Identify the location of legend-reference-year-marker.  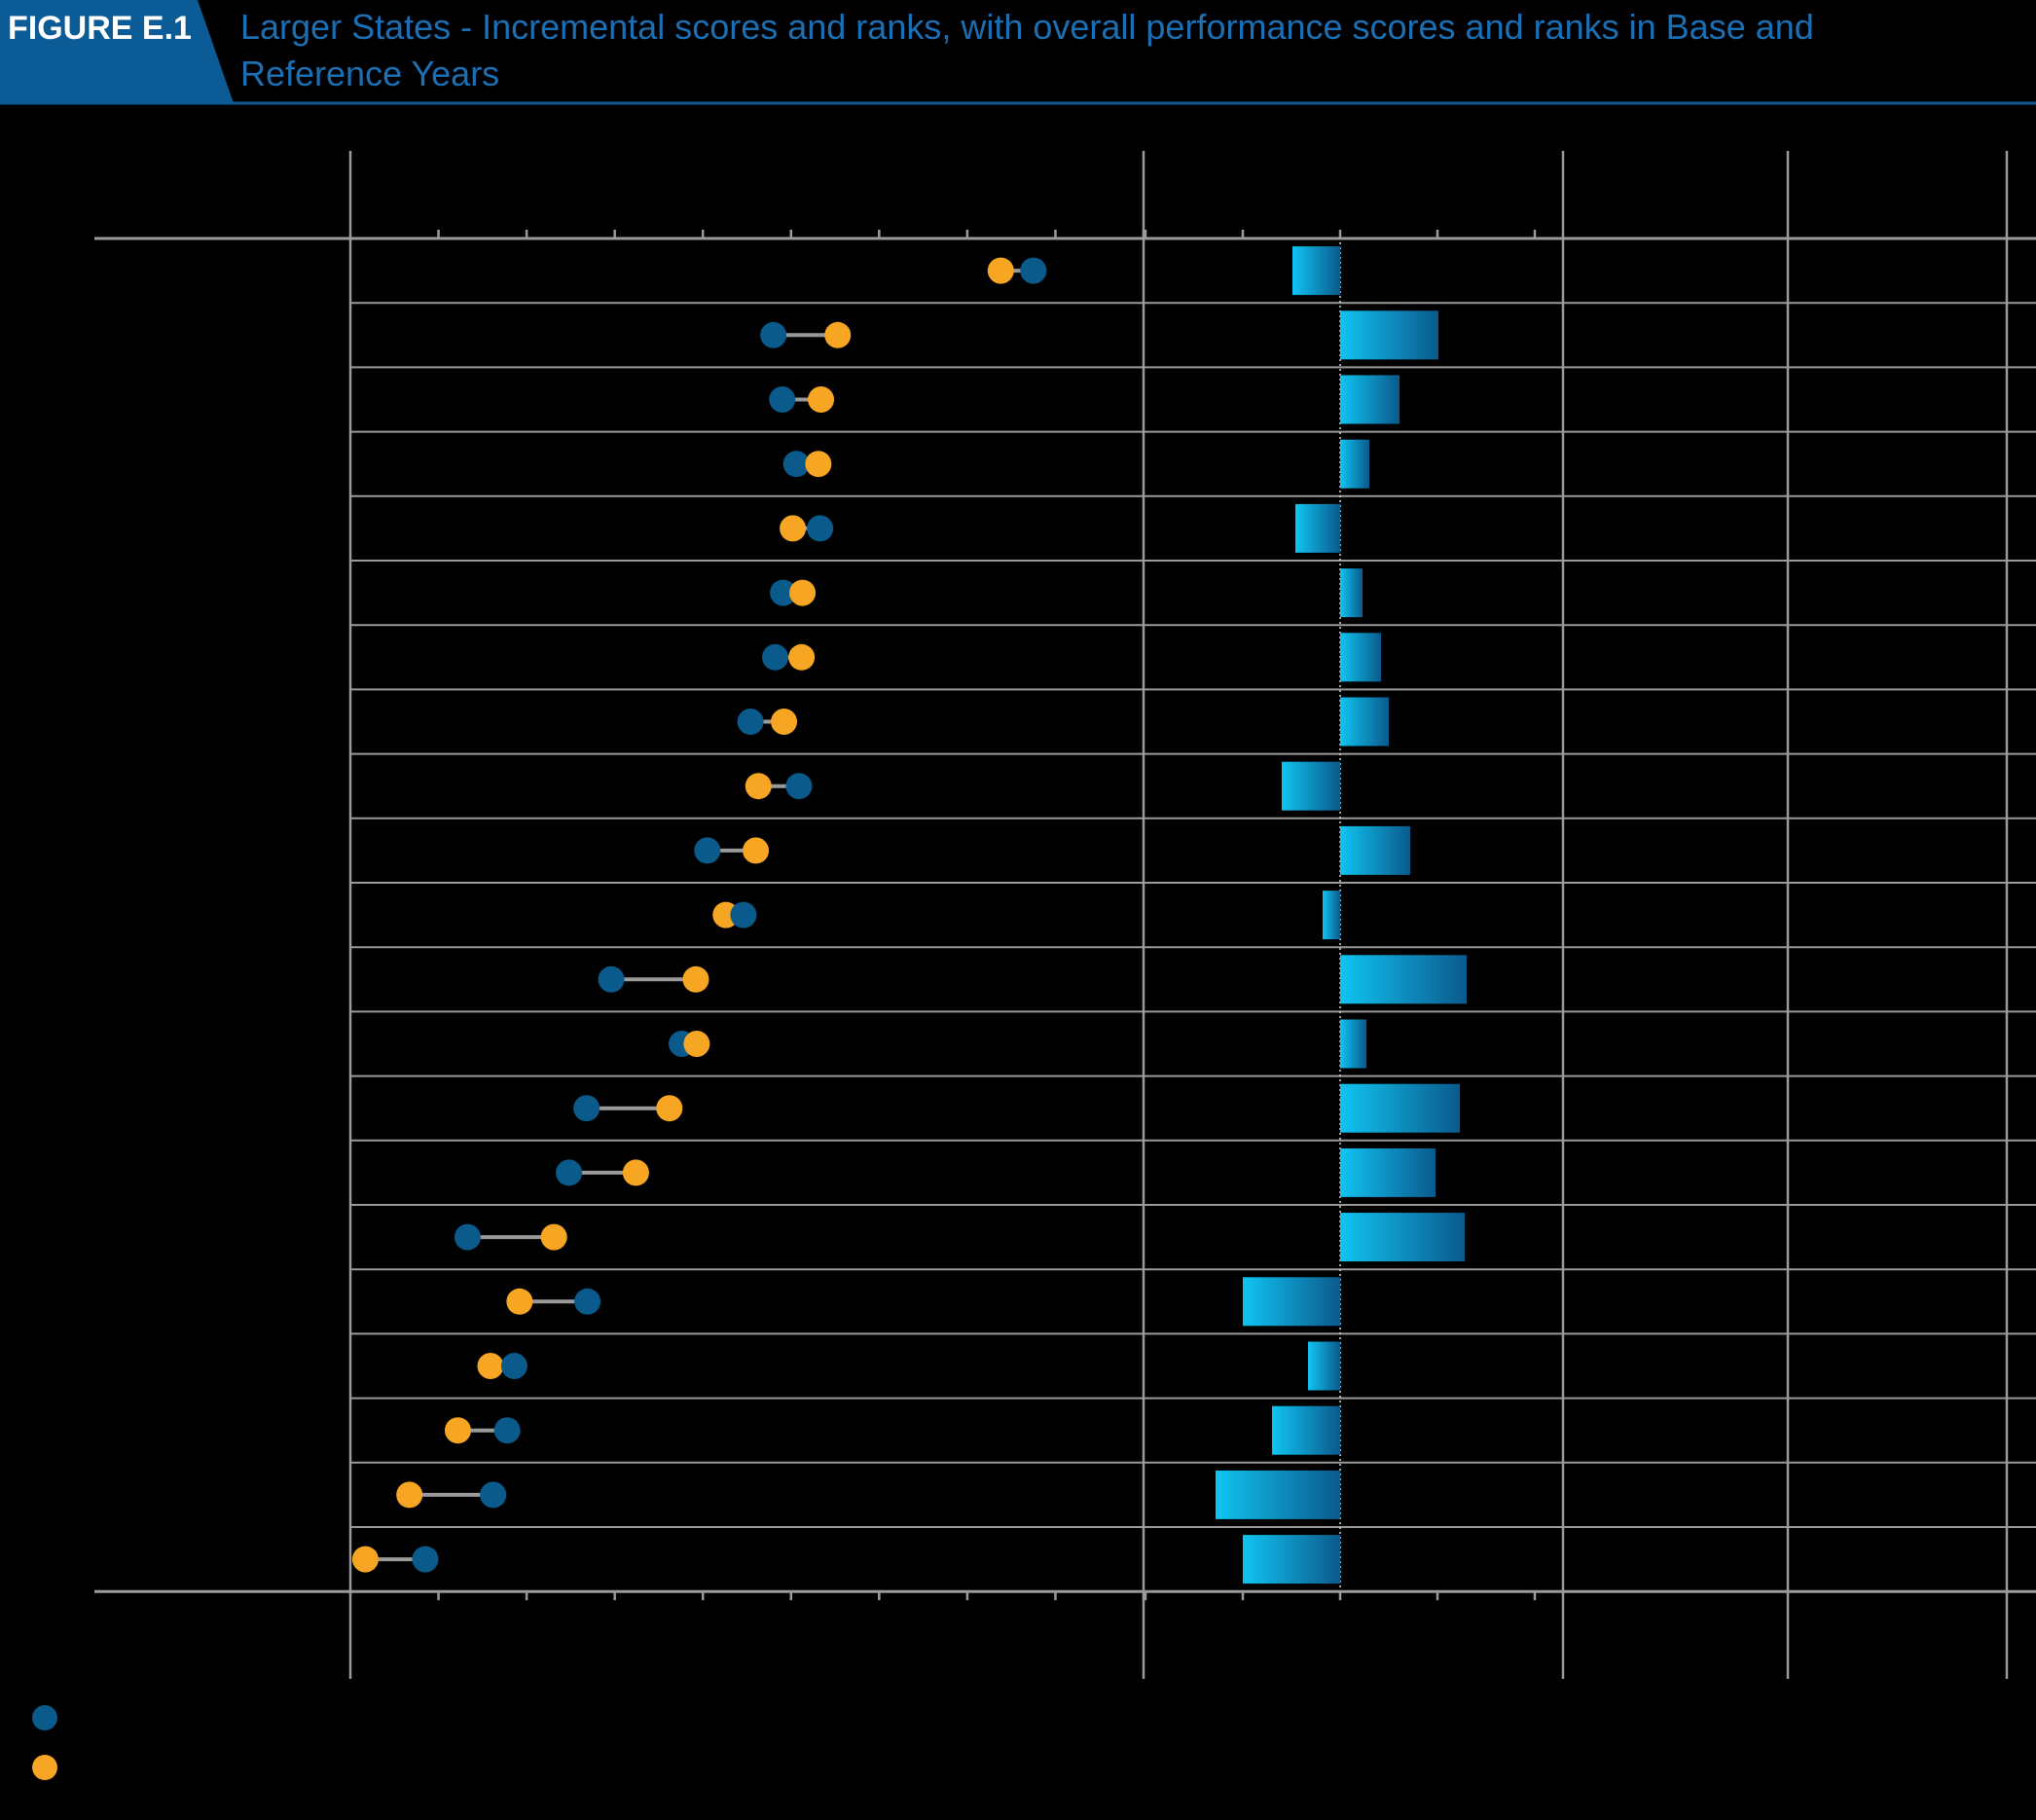
(44, 1767).